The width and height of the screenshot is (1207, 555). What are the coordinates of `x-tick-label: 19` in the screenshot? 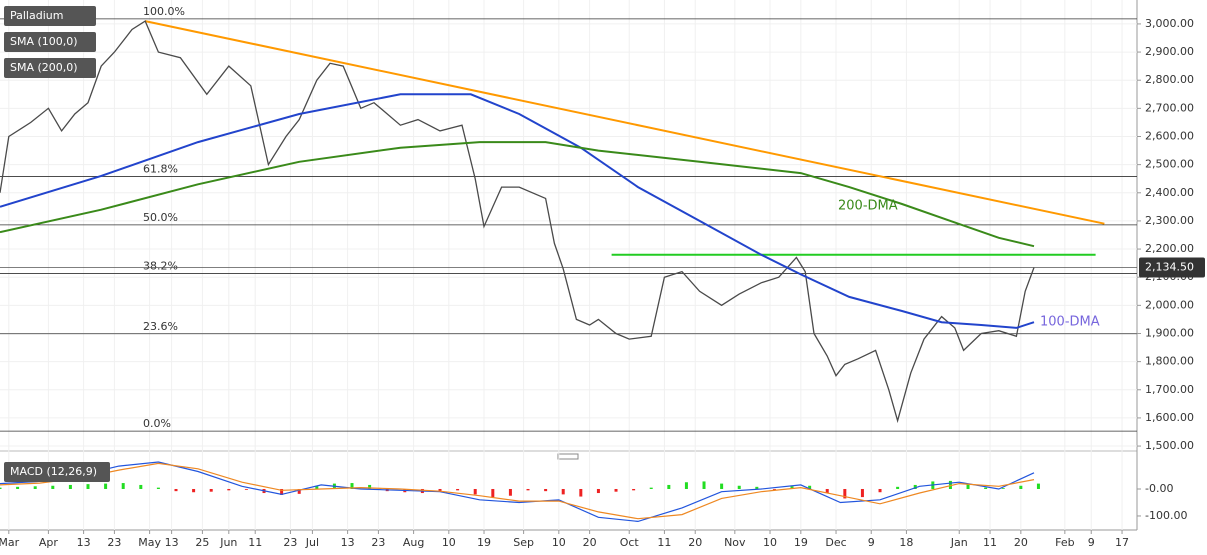 It's located at (484, 542).